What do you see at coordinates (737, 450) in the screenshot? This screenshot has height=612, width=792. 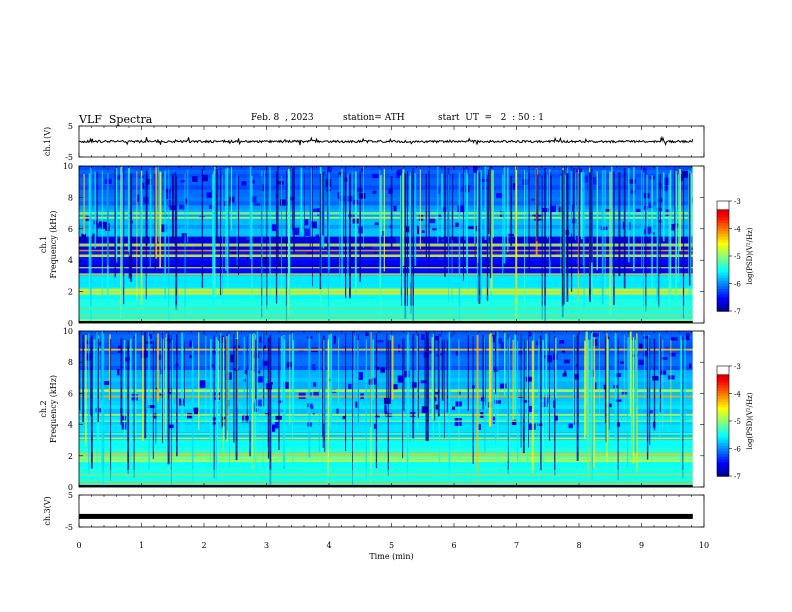 I see `colorbar-tick-label: -6` at bounding box center [737, 450].